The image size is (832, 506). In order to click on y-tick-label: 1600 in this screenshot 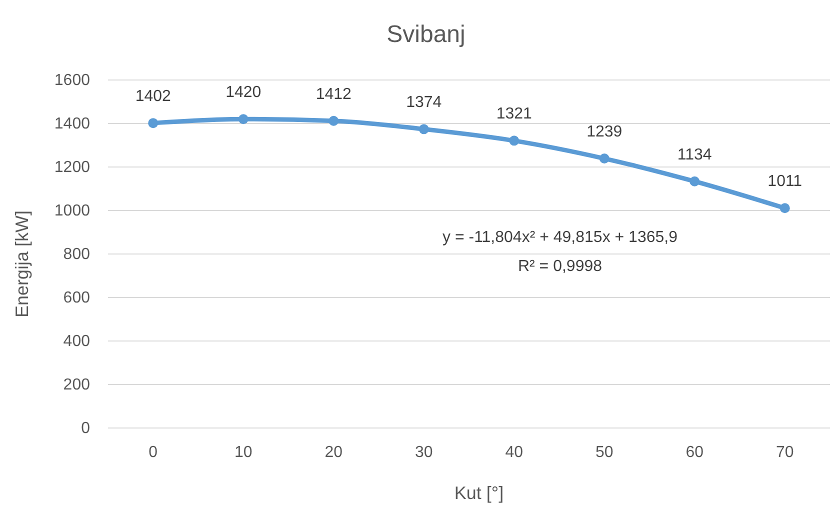, I will do `click(72, 80)`.